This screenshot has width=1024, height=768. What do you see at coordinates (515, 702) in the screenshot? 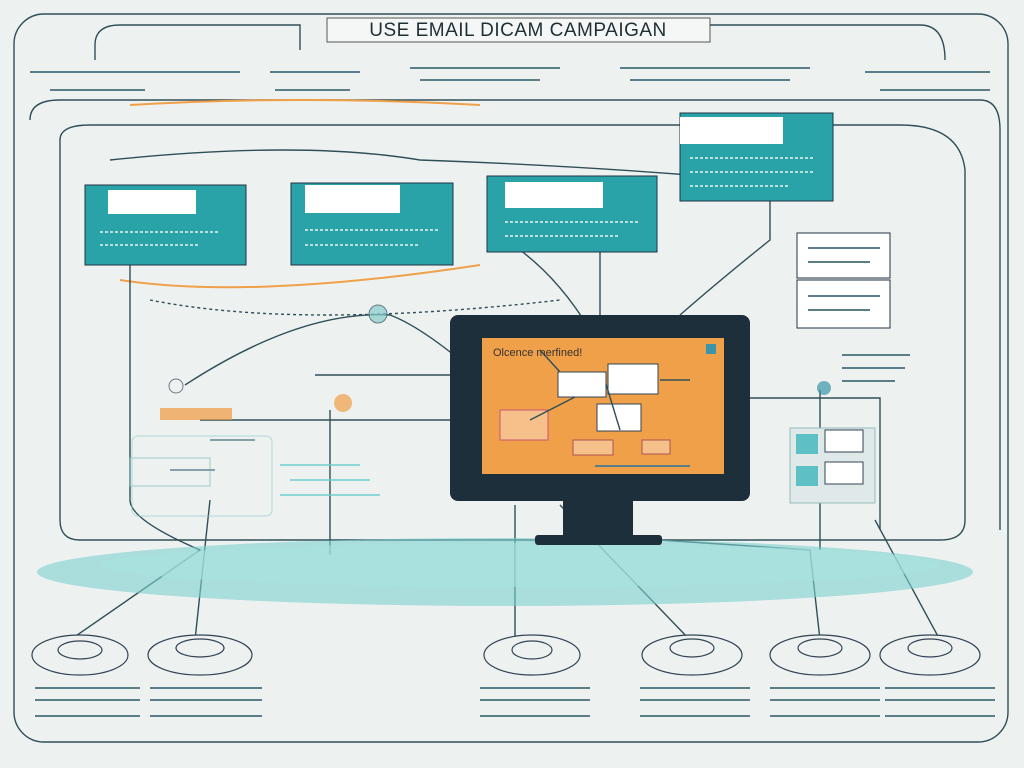
I see `bottom-lines` at bounding box center [515, 702].